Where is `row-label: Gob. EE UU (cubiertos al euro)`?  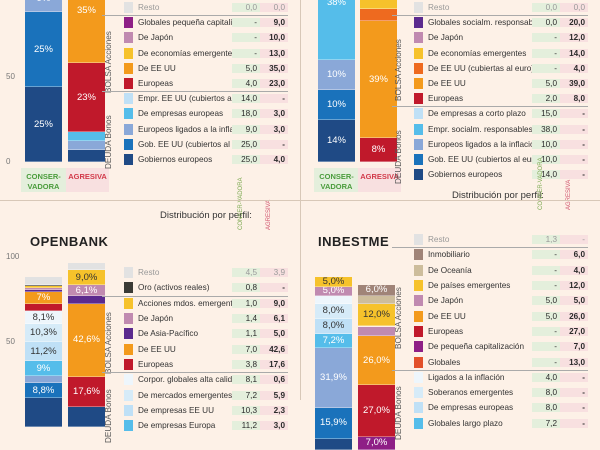
row-label: Gob. EE UU (cubiertos al euro) is located at coordinates (480, 160).